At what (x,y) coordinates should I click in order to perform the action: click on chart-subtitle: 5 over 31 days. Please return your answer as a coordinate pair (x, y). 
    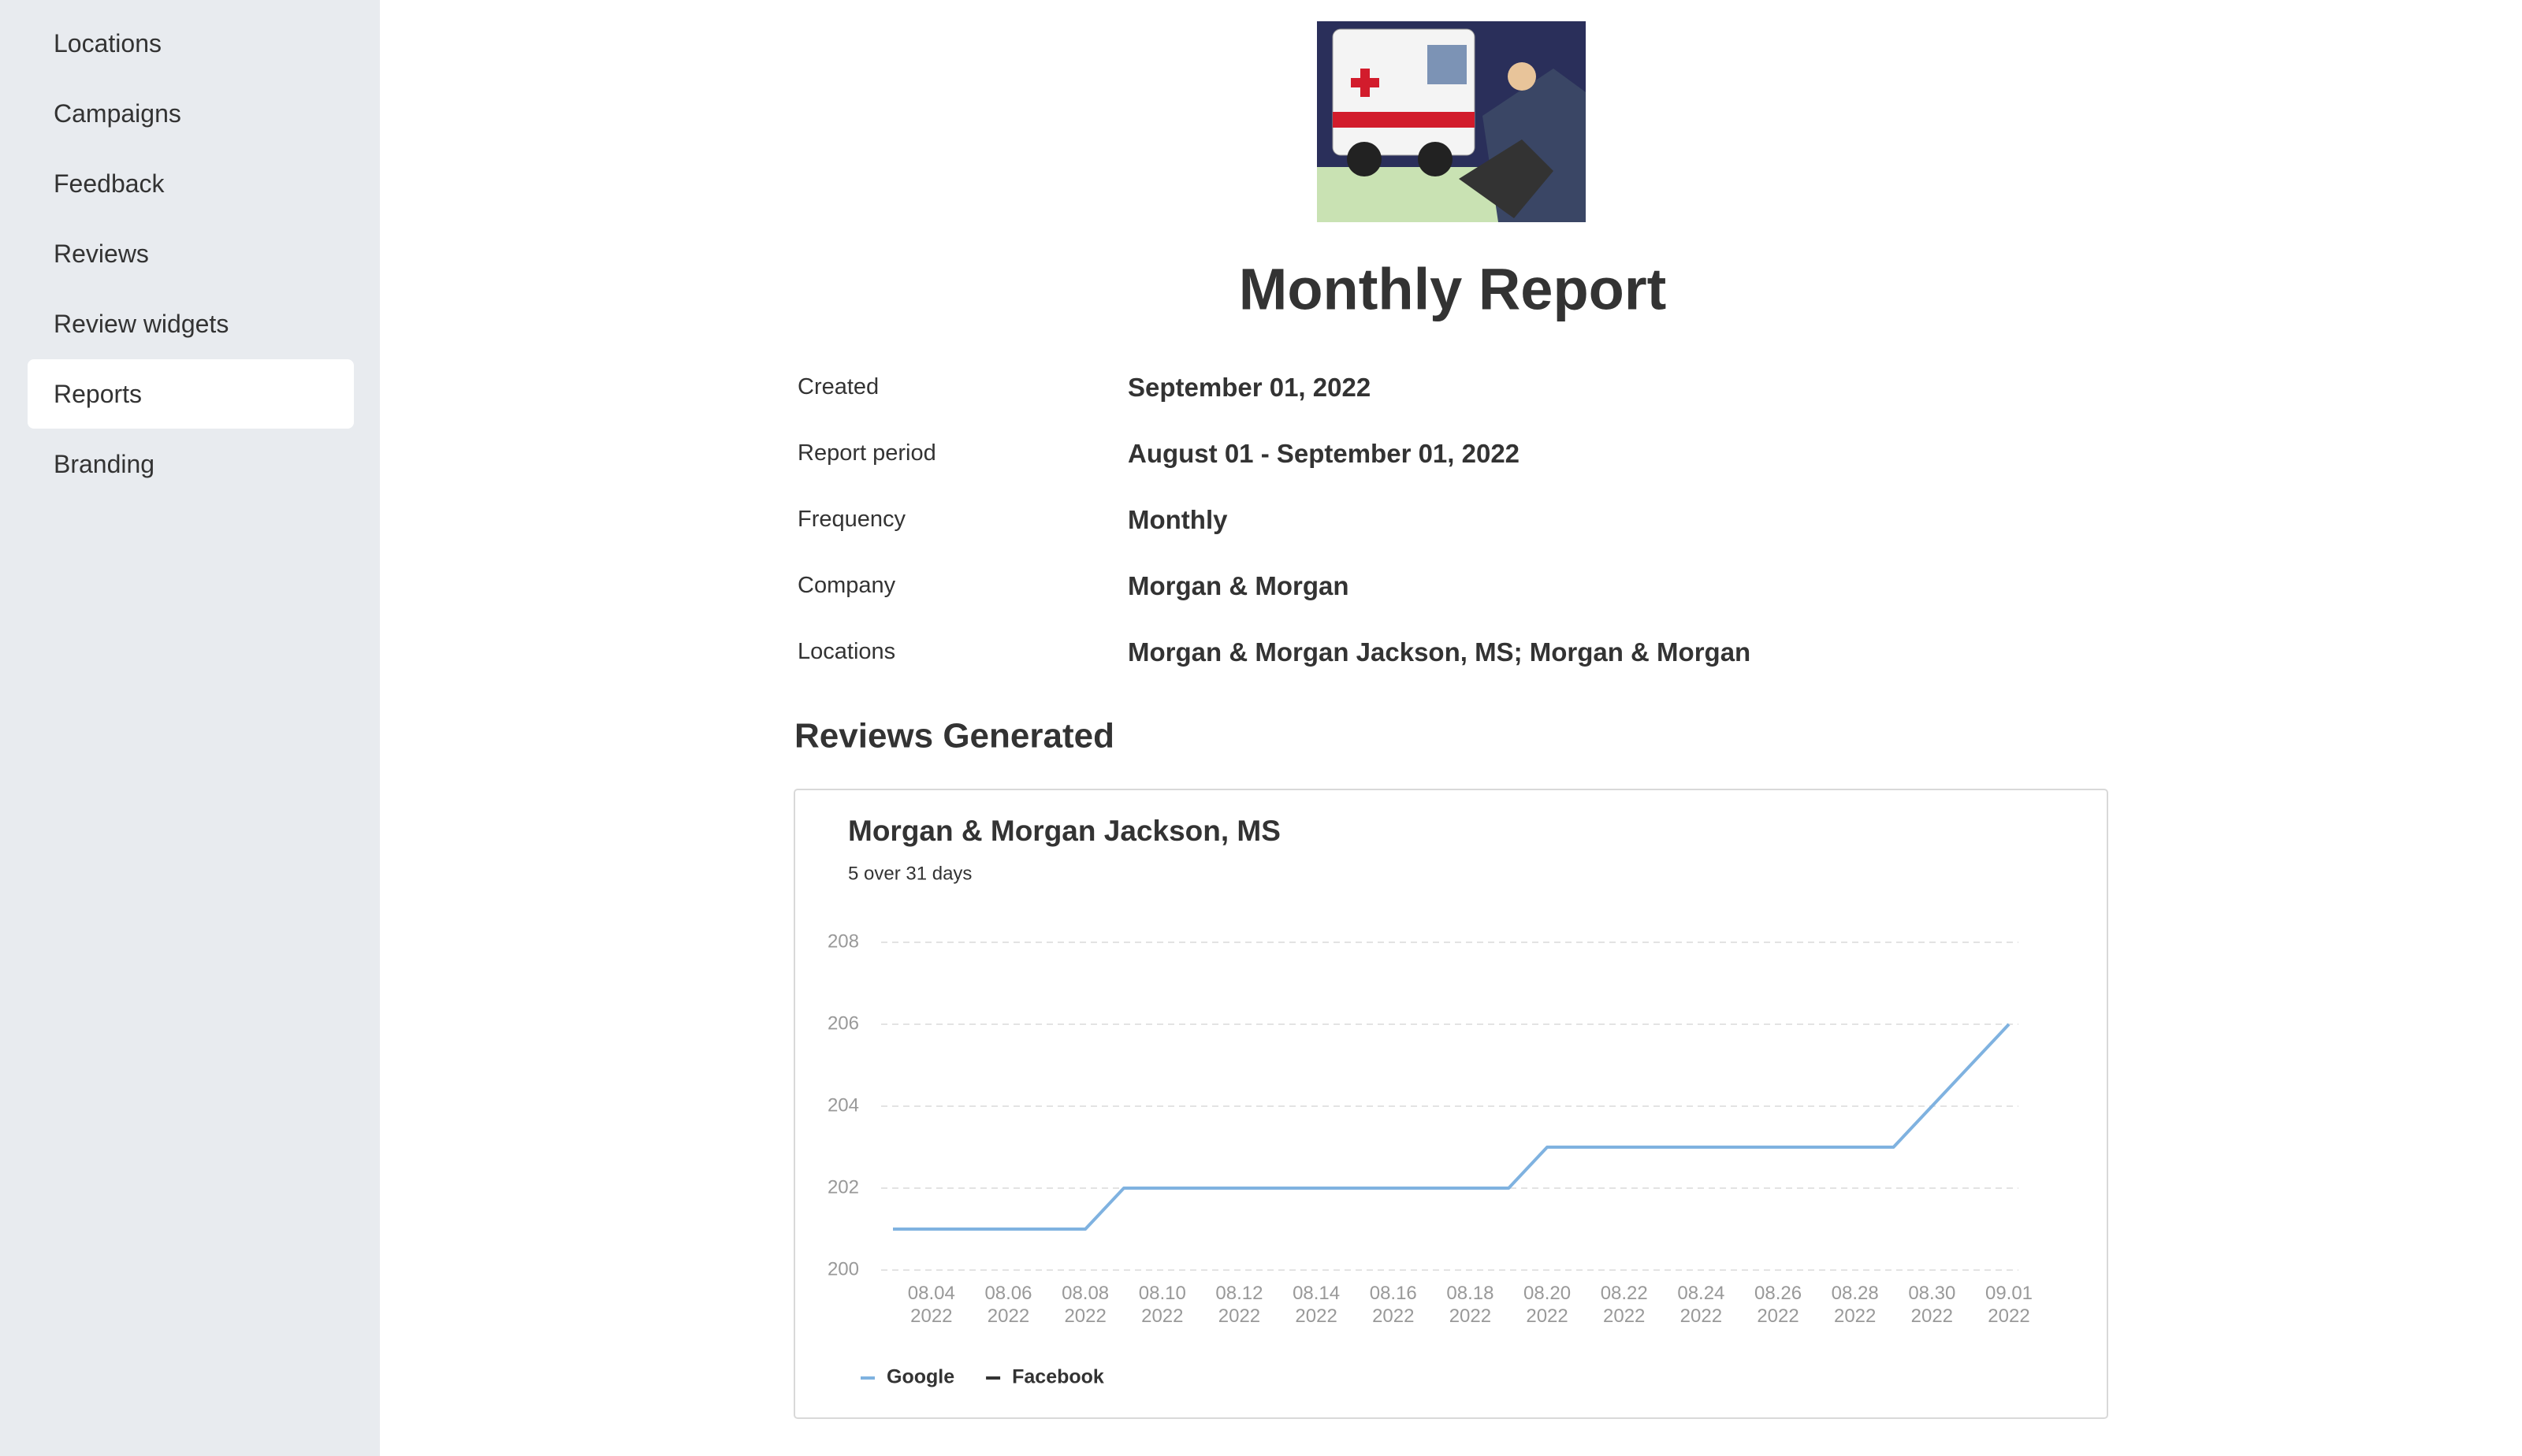
    Looking at the image, I should click on (910, 873).